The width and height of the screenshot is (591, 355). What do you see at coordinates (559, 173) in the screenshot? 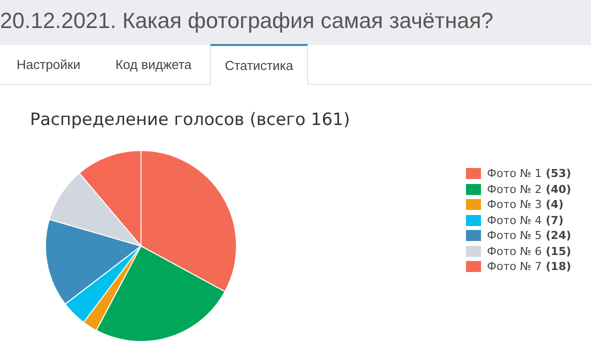
I see `data-label: (53)` at bounding box center [559, 173].